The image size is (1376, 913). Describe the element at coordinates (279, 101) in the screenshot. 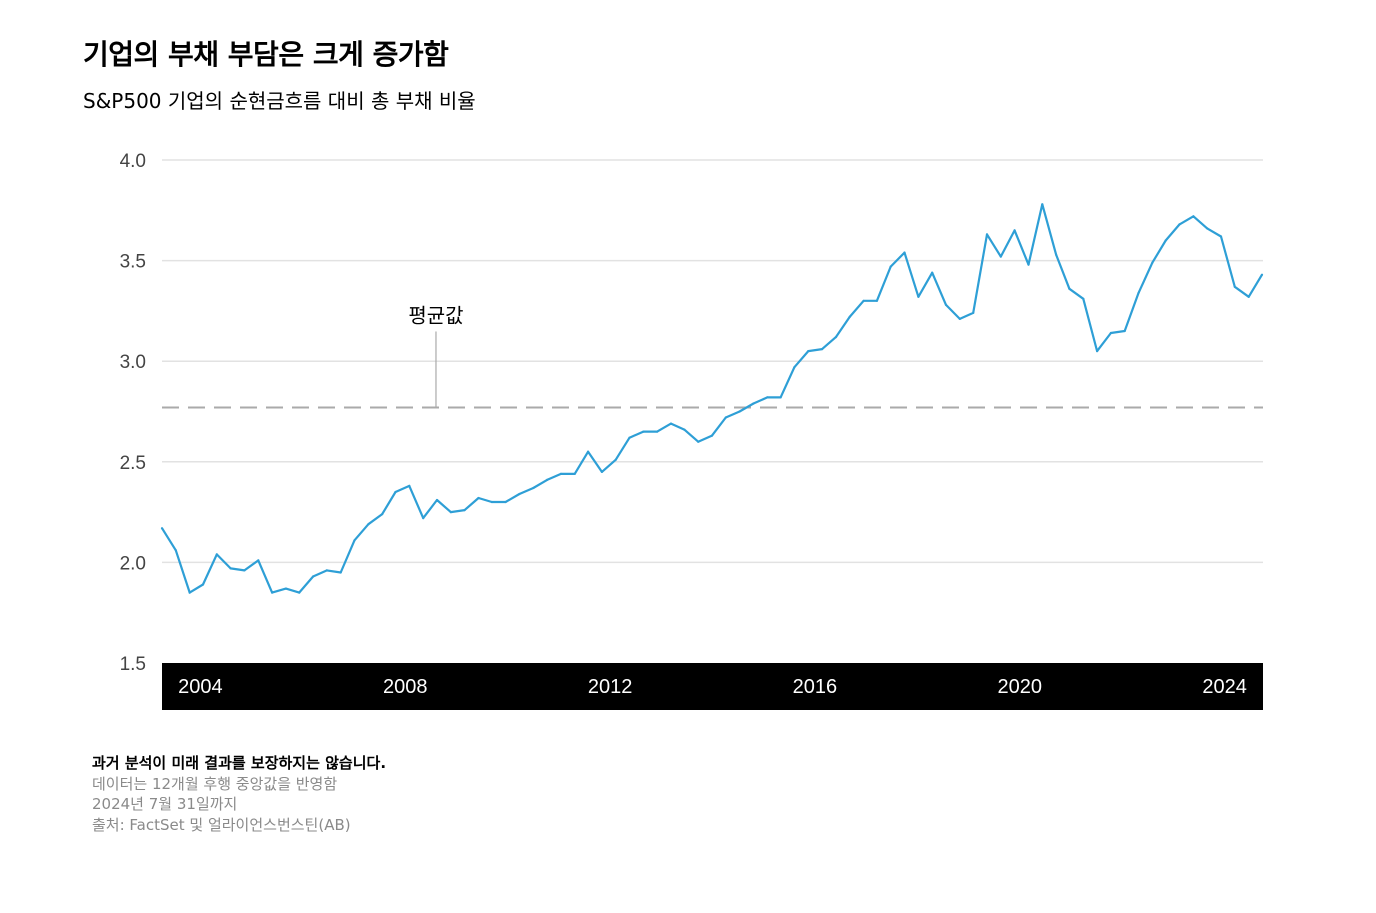

I see `chart-subtitle: S&P500 기업의 순현금흐름 대비 총 부채 비율` at that location.